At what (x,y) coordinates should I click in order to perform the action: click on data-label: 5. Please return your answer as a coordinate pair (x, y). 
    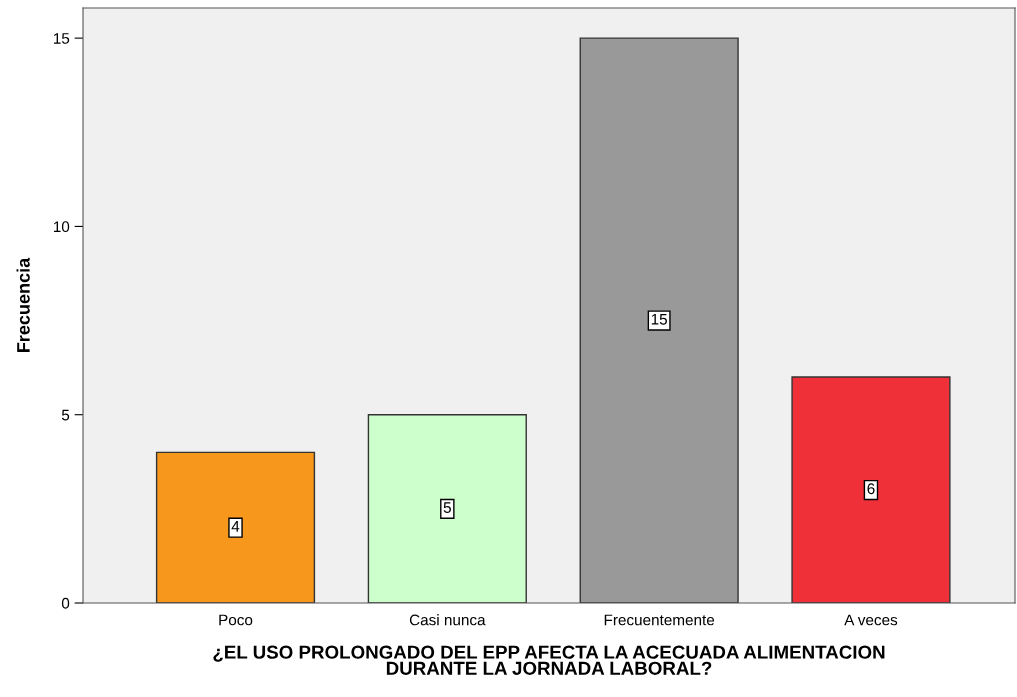
    Looking at the image, I should click on (447, 507).